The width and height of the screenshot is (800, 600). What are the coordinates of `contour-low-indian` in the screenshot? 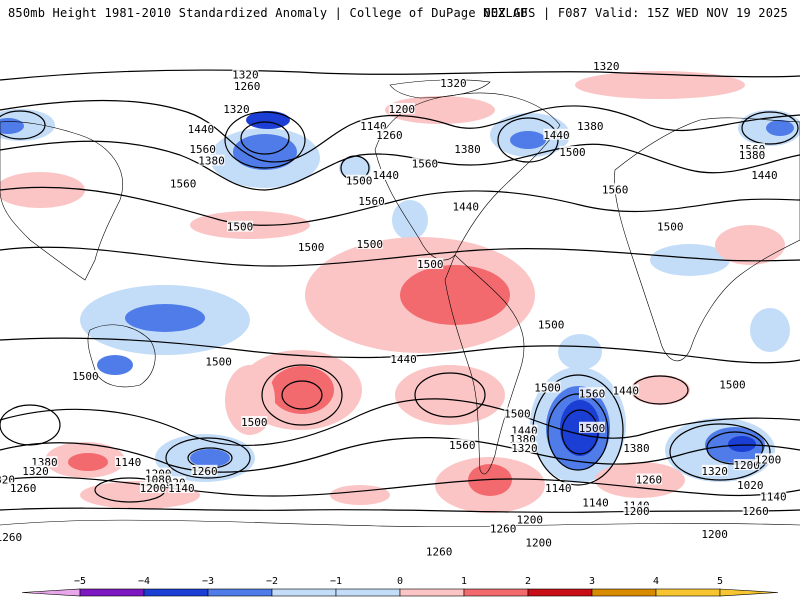 It's located at (720, 452).